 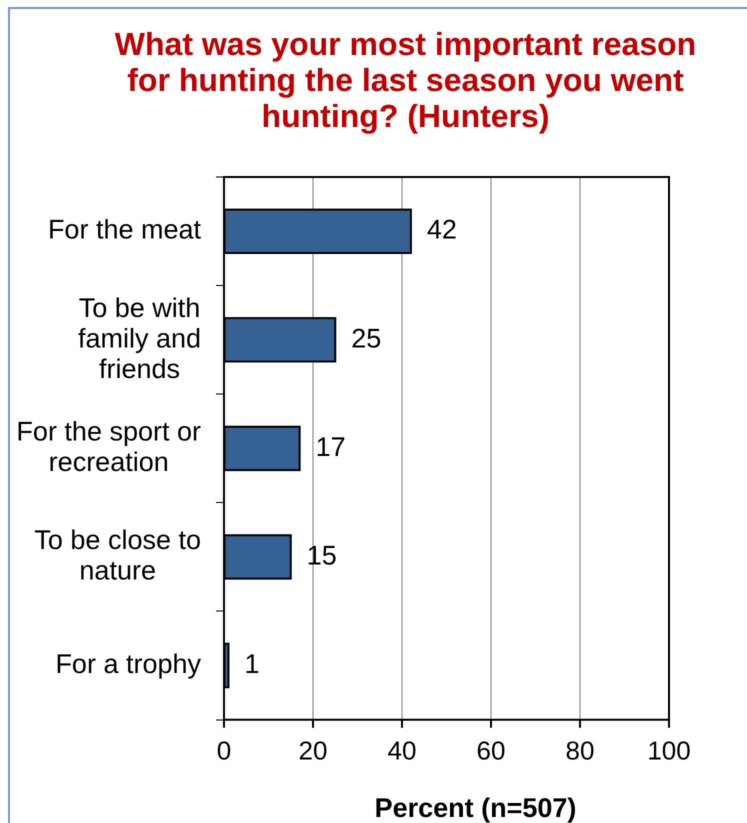 What do you see at coordinates (321, 555) in the screenshot?
I see `data-label: 15` at bounding box center [321, 555].